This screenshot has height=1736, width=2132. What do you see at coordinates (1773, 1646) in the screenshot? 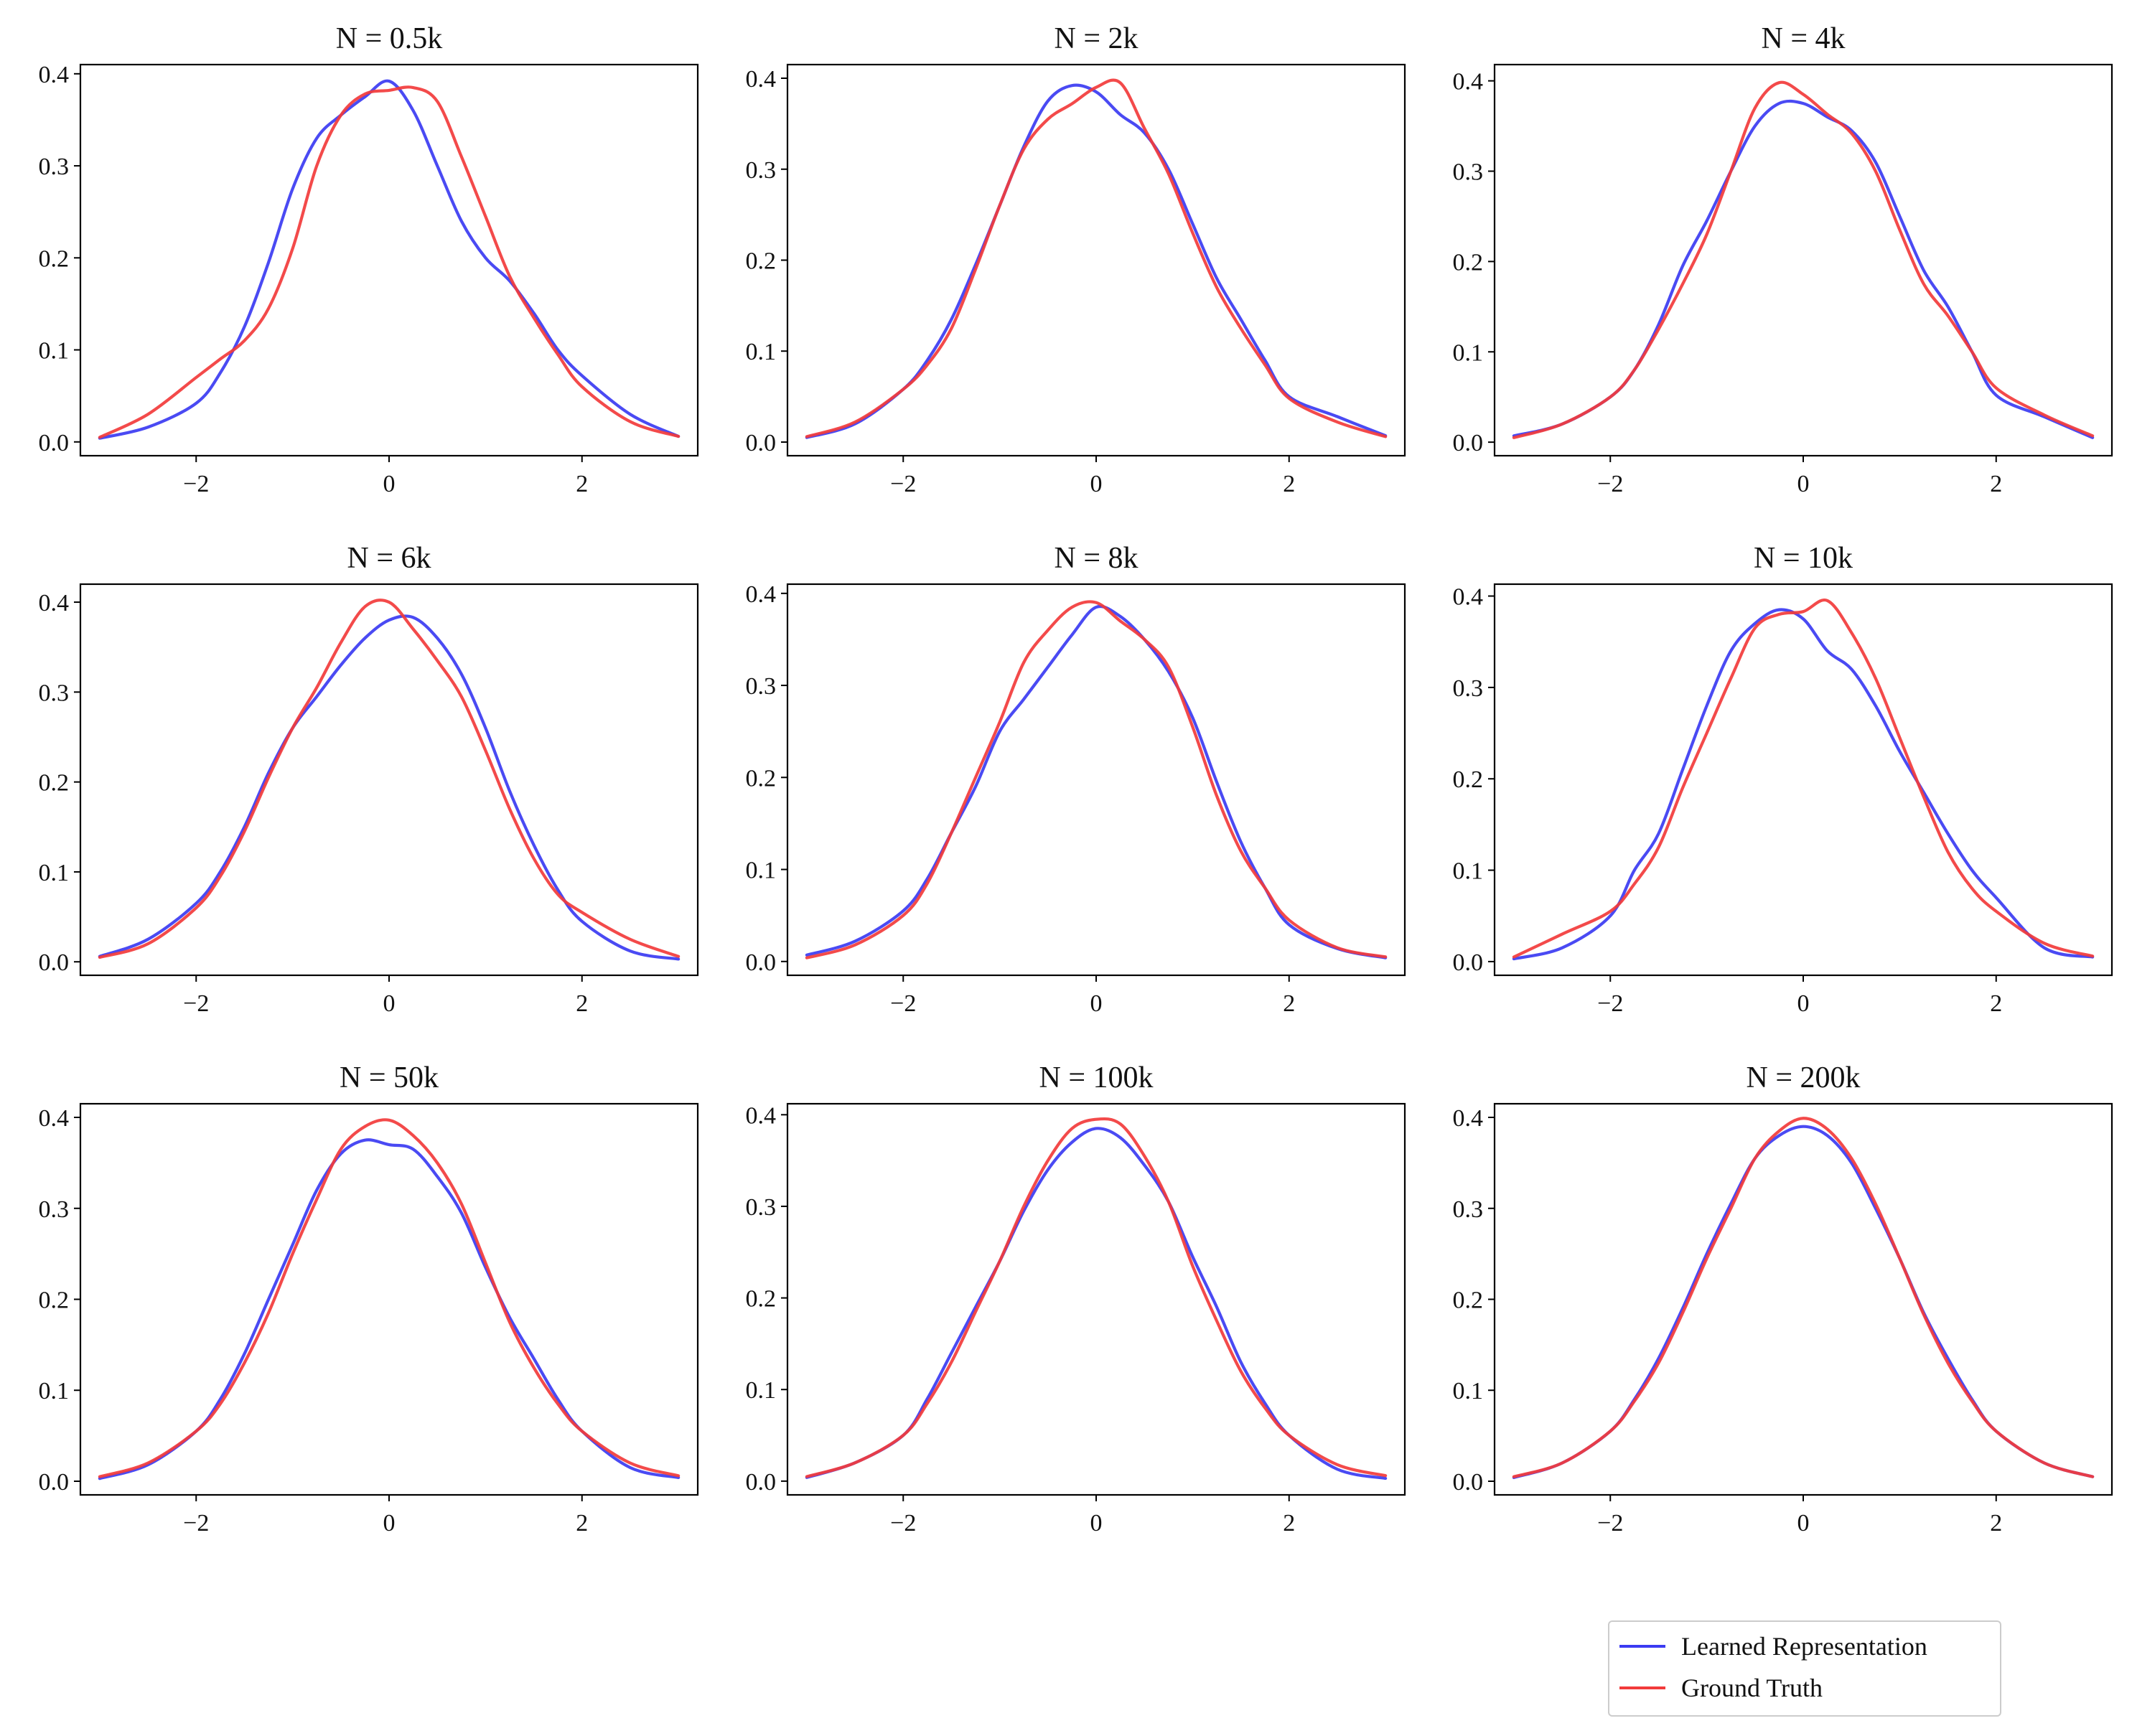
I see `legend-item-learned: Learned Representation` at bounding box center [1773, 1646].